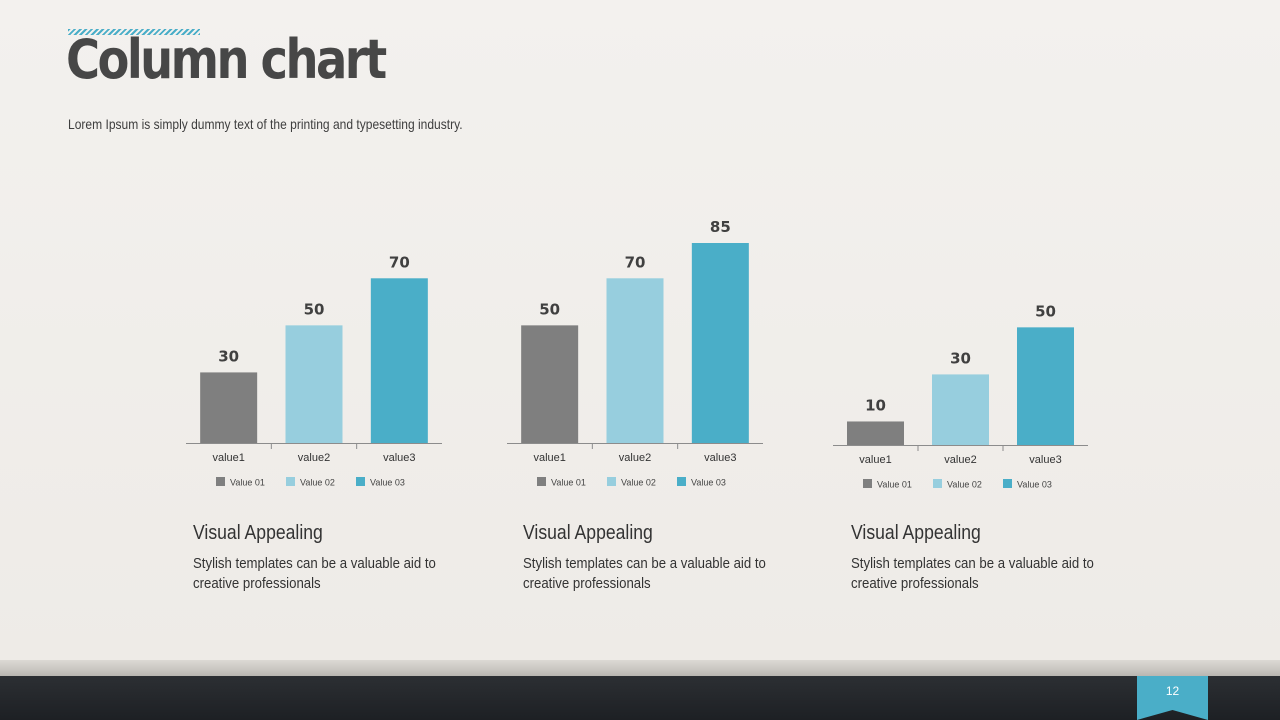 This screenshot has height=720, width=1280. I want to click on data-label: 10, so click(875, 405).